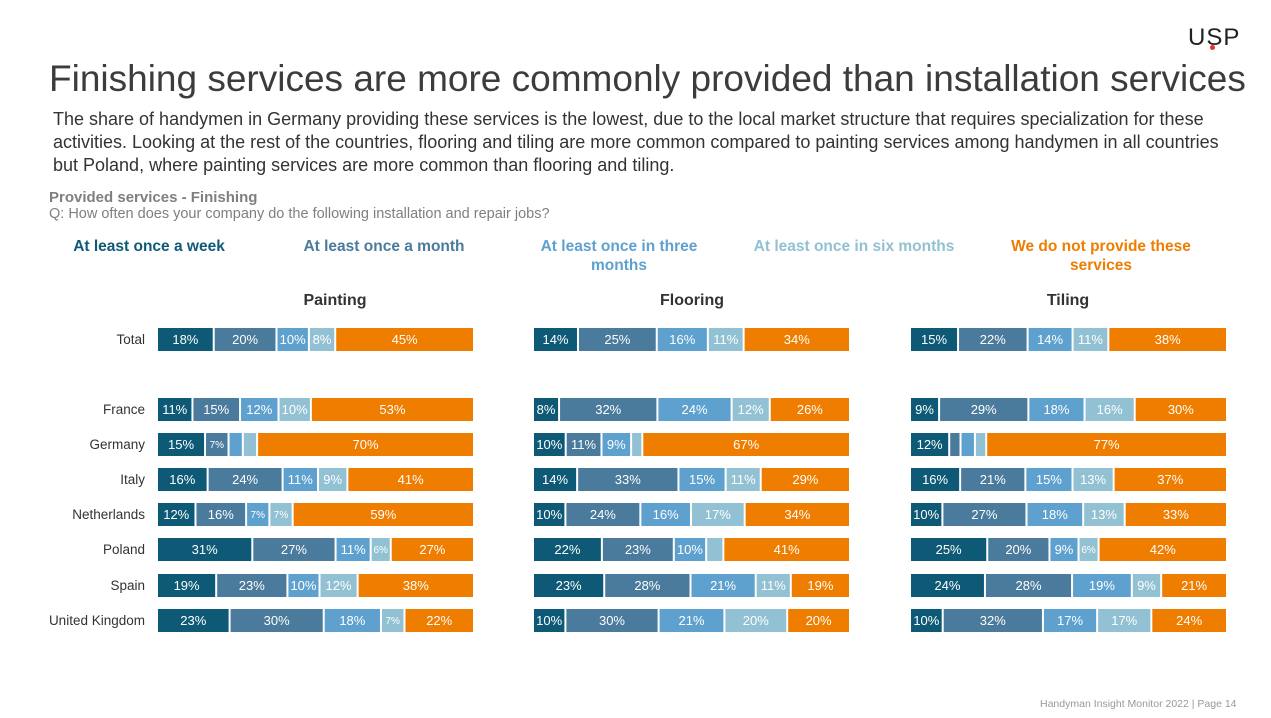 The image size is (1271, 718). What do you see at coordinates (300, 479) in the screenshot?
I see `bar-painting-italy-three-months` at bounding box center [300, 479].